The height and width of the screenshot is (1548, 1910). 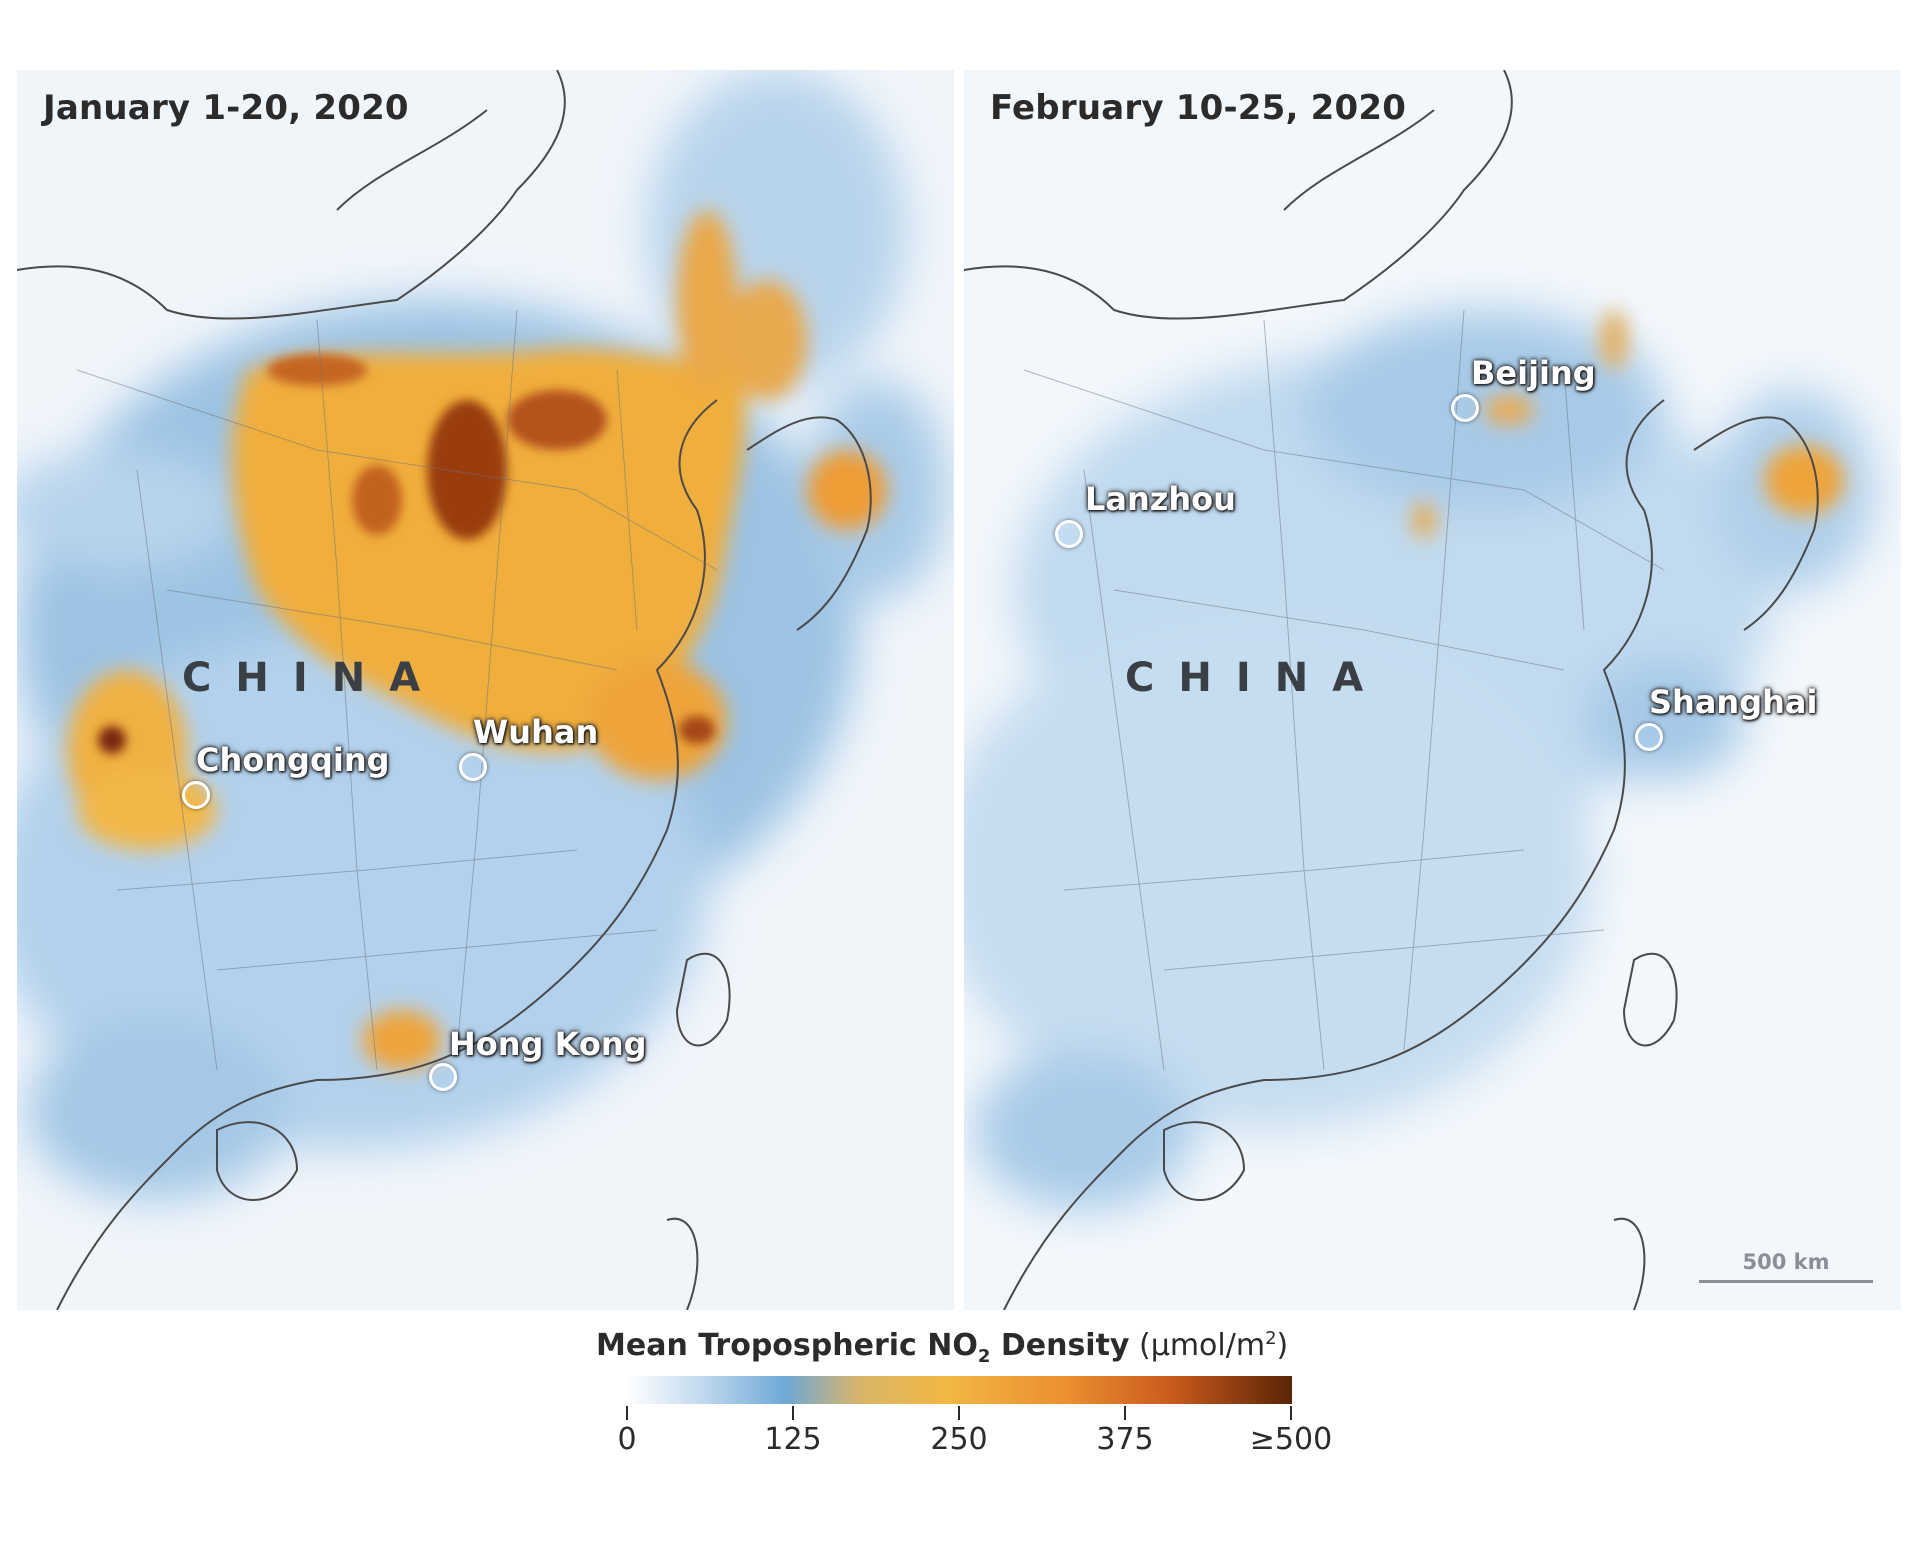 What do you see at coordinates (1125, 1439) in the screenshot?
I see `legend-tick-label: 375` at bounding box center [1125, 1439].